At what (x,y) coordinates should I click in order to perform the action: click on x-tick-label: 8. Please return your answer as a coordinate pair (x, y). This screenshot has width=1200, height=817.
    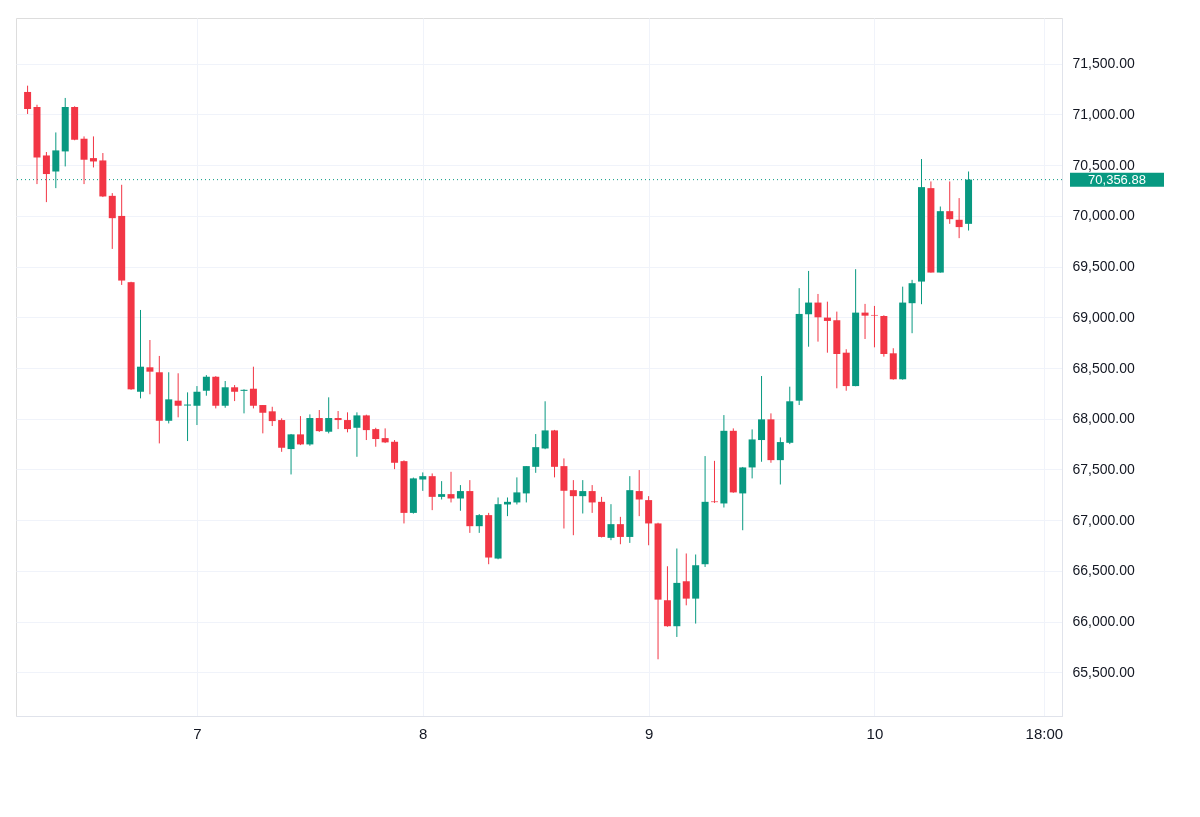
    Looking at the image, I should click on (423, 733).